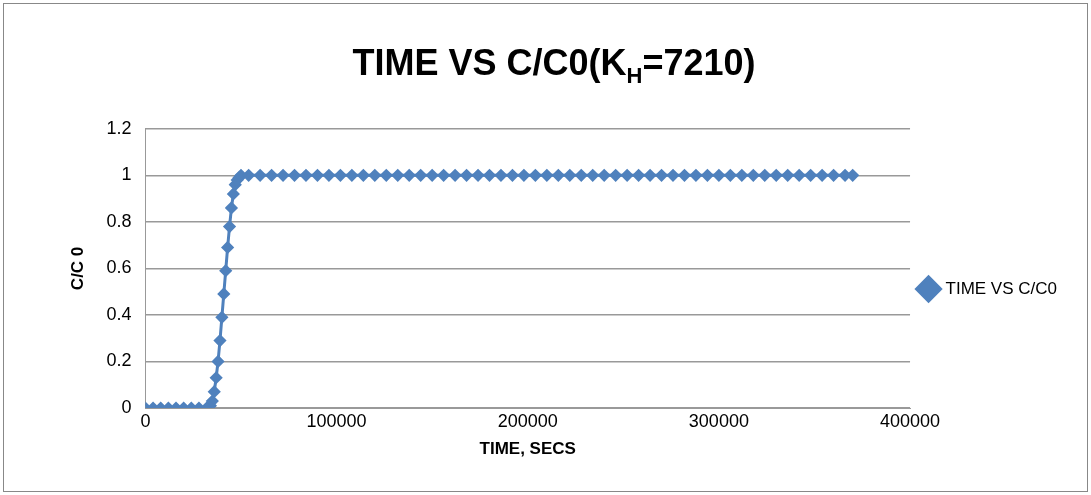 The width and height of the screenshot is (1091, 495). Describe the element at coordinates (77, 268) in the screenshot. I see `y-axis-title: C/C 0` at that location.